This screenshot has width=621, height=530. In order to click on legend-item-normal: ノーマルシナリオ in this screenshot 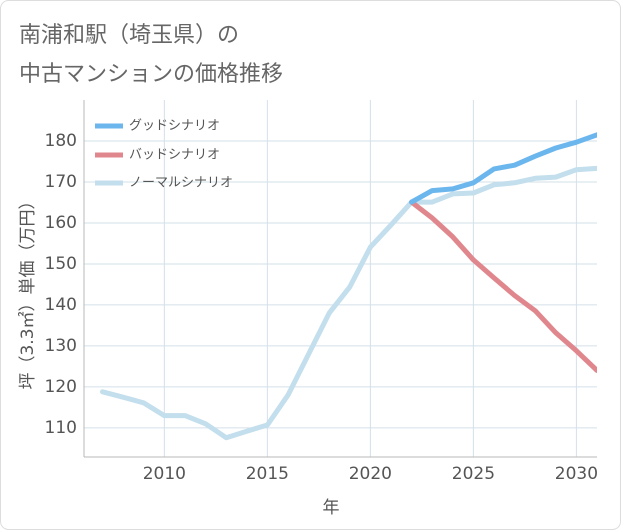, I will do `click(164, 183)`.